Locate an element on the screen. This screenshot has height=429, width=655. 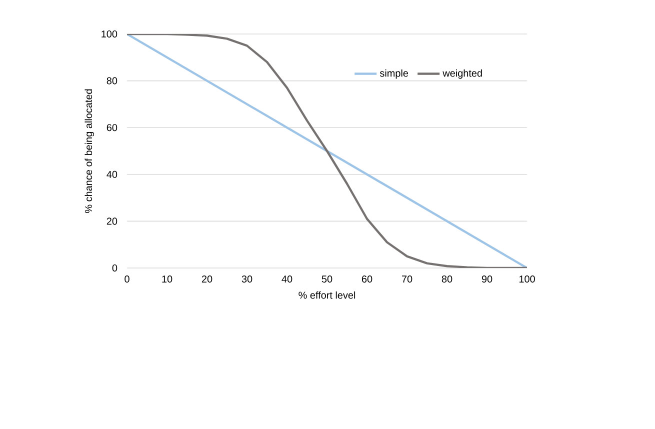
x-tick-label: 100 is located at coordinates (527, 279).